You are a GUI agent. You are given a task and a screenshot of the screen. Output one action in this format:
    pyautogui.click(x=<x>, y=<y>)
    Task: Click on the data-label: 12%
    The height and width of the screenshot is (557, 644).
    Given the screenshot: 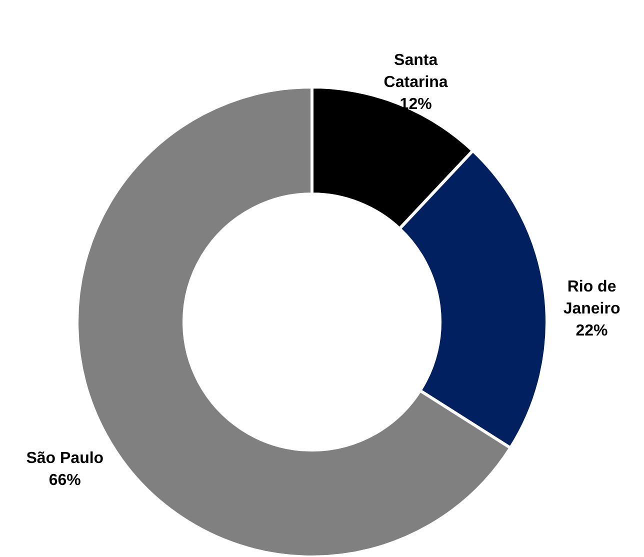 What is the action you would take?
    pyautogui.click(x=416, y=104)
    